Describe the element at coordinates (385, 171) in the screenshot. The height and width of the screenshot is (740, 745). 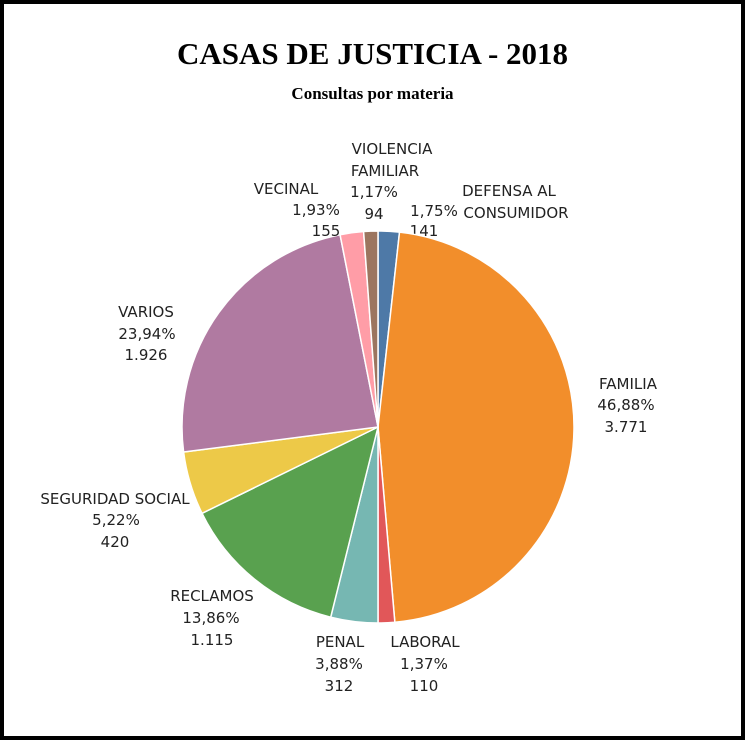
I see `slice-label-name: FAMILIAR` at that location.